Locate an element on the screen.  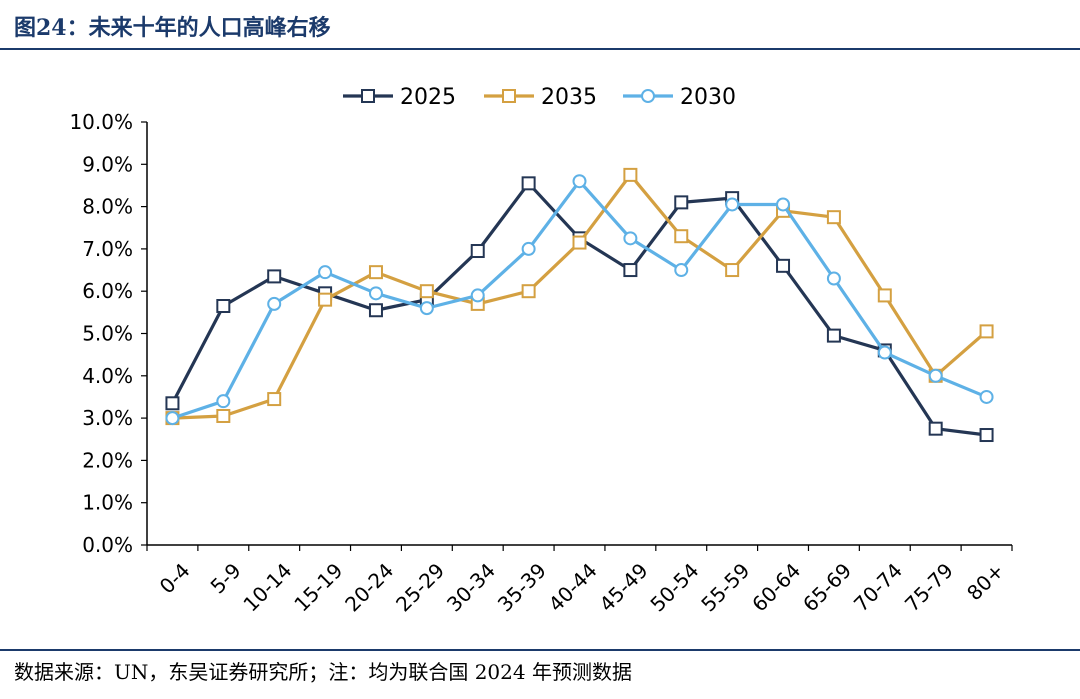
y-tick-label: 2.0% is located at coordinates (107, 460).